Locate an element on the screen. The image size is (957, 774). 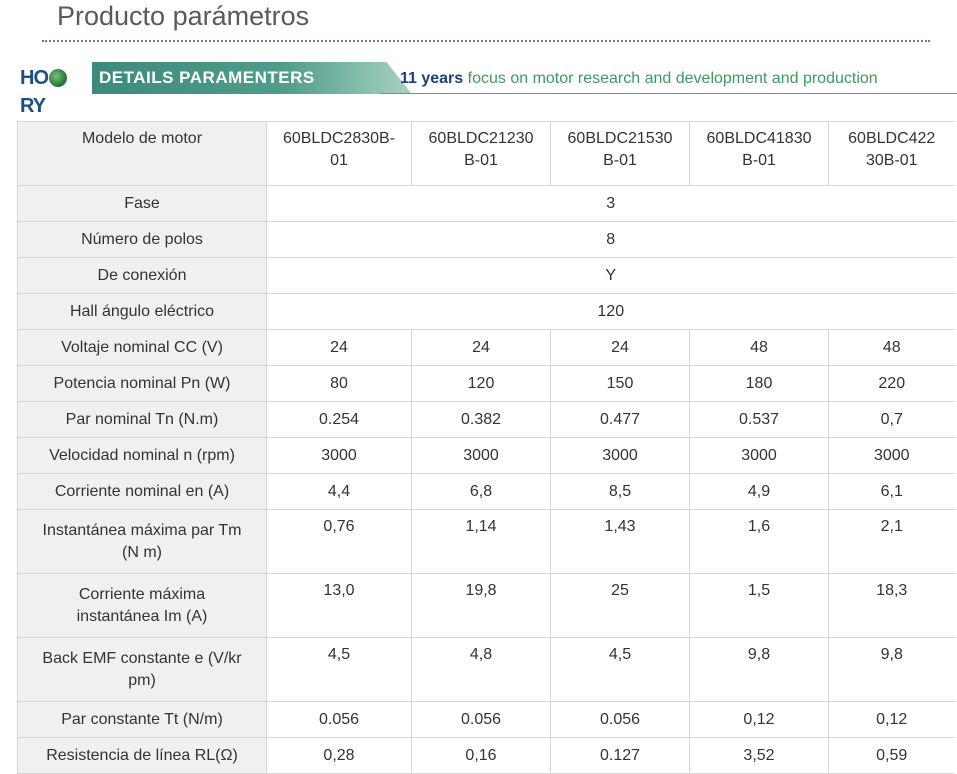
model-line: 30B-01 is located at coordinates (891, 160).